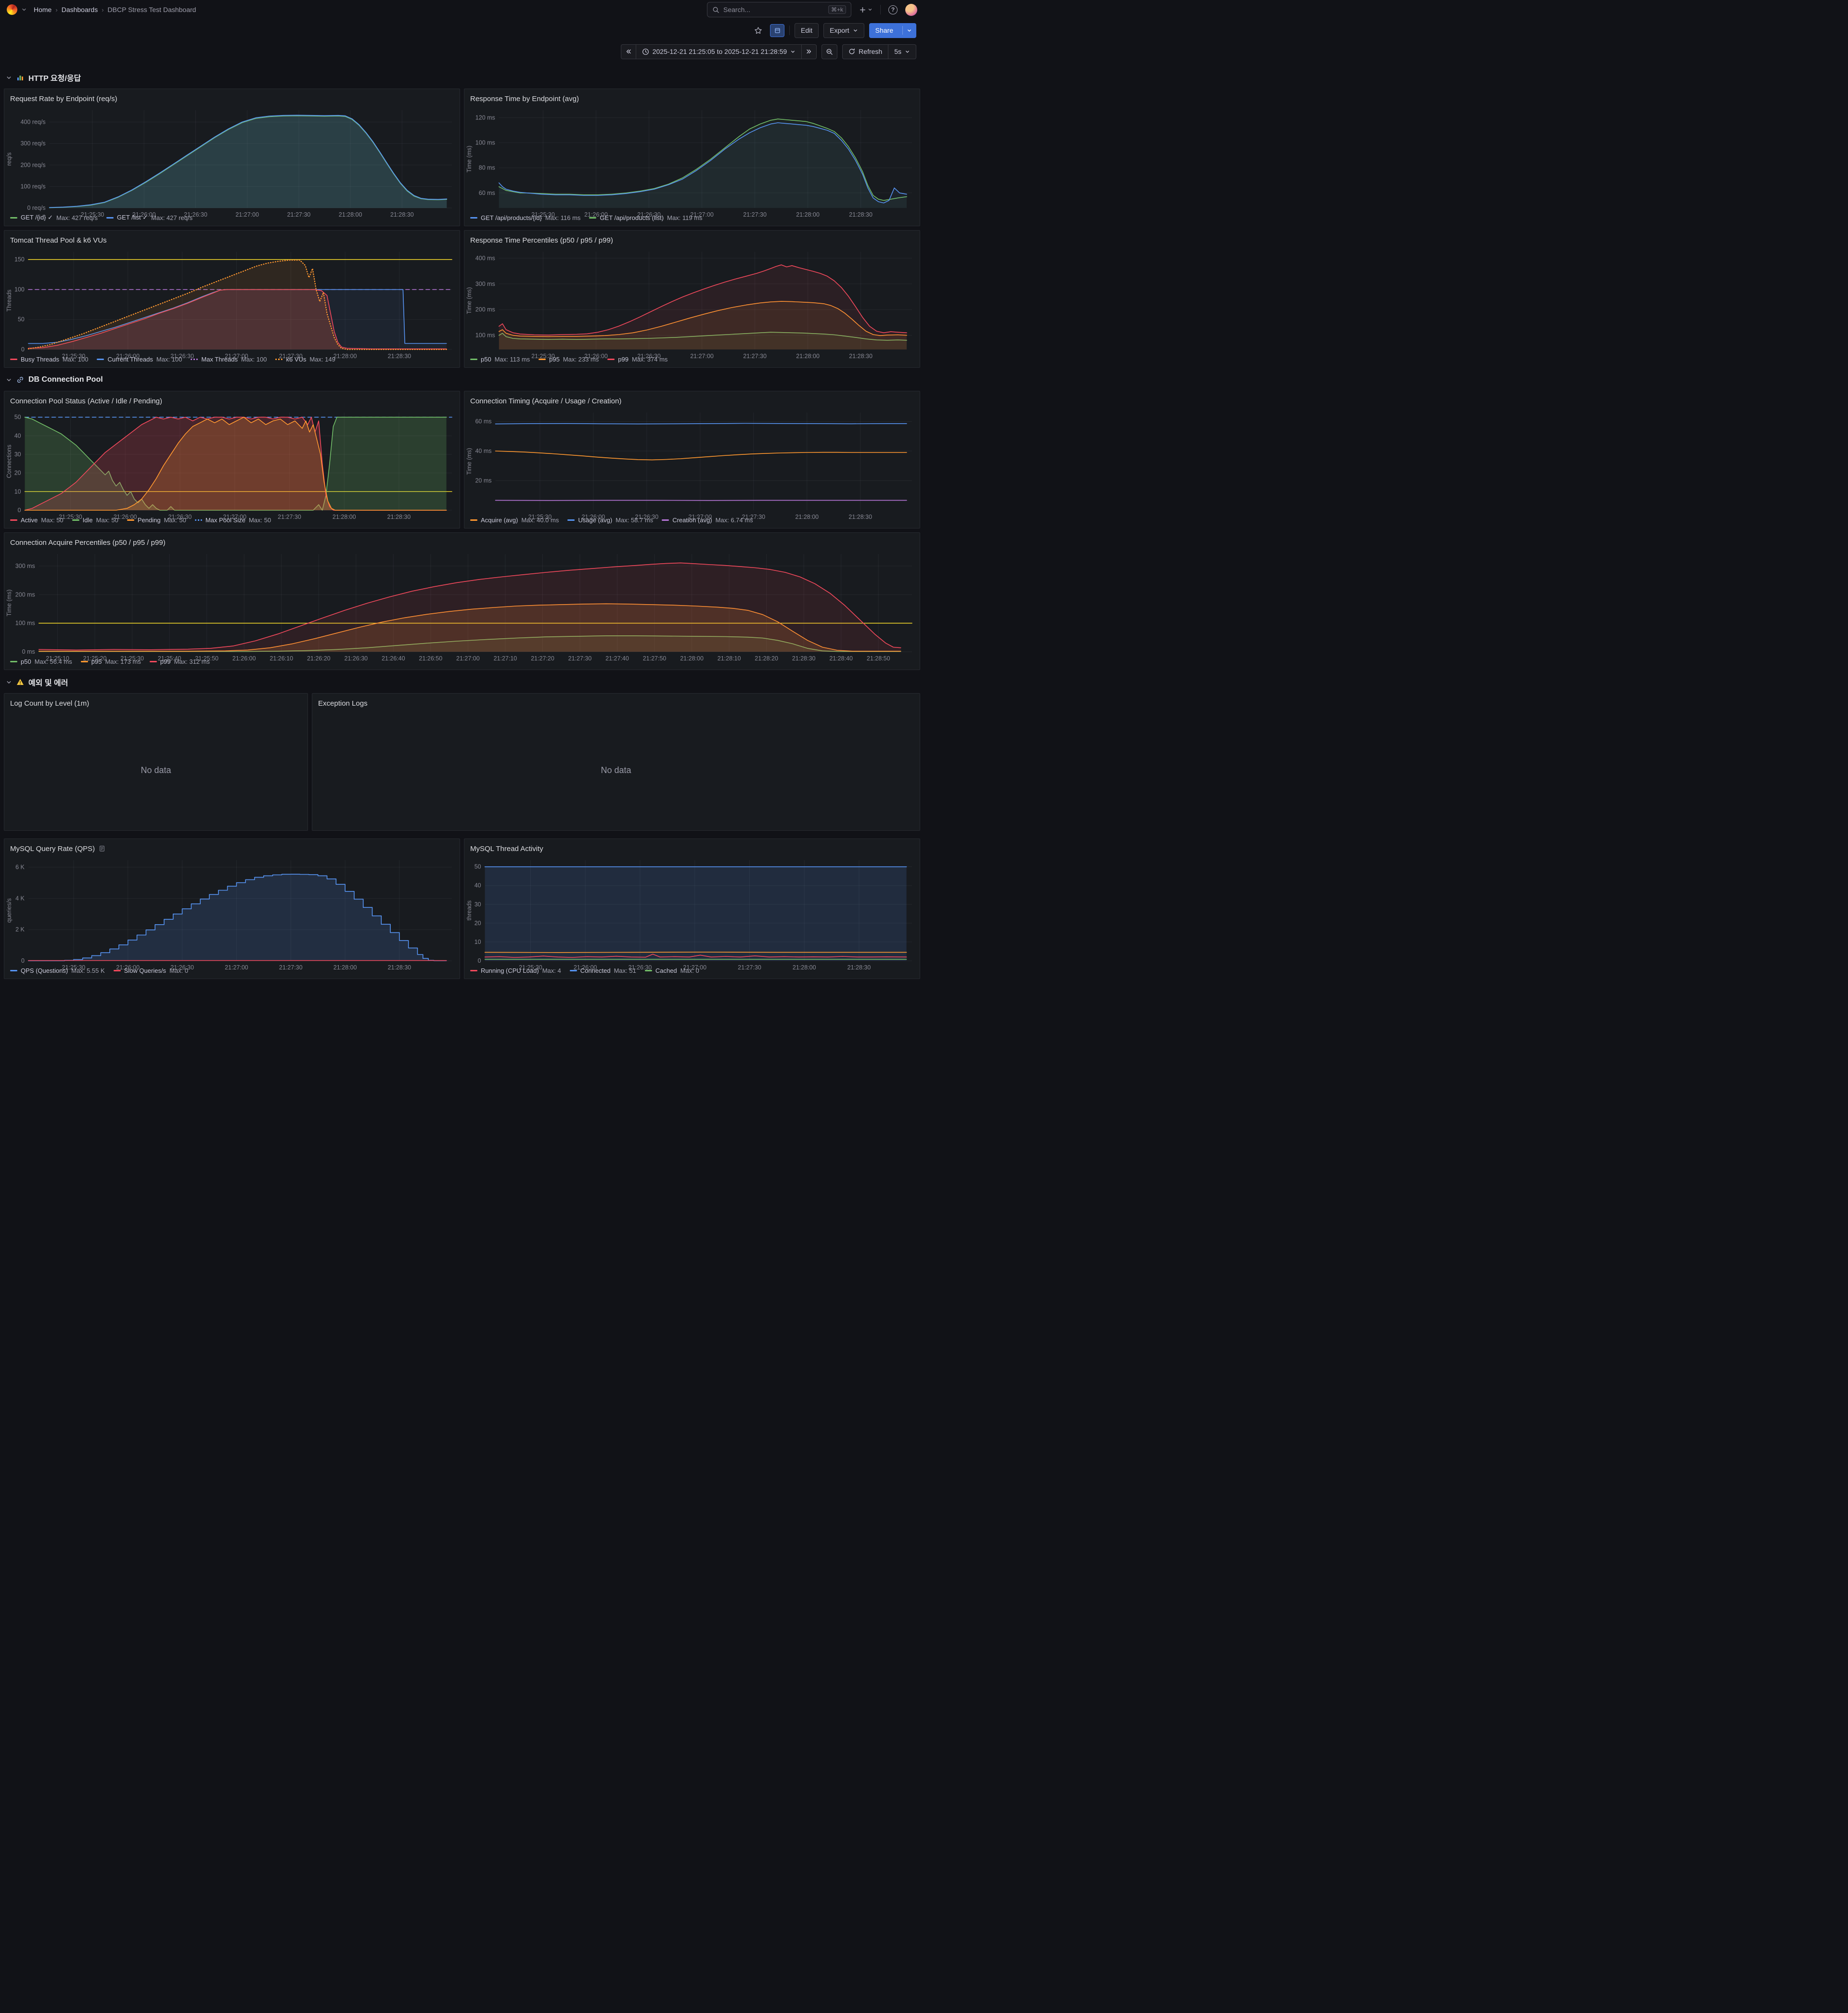  I want to click on legend-item: Slow Queries/s Max: 0, so click(150, 970).